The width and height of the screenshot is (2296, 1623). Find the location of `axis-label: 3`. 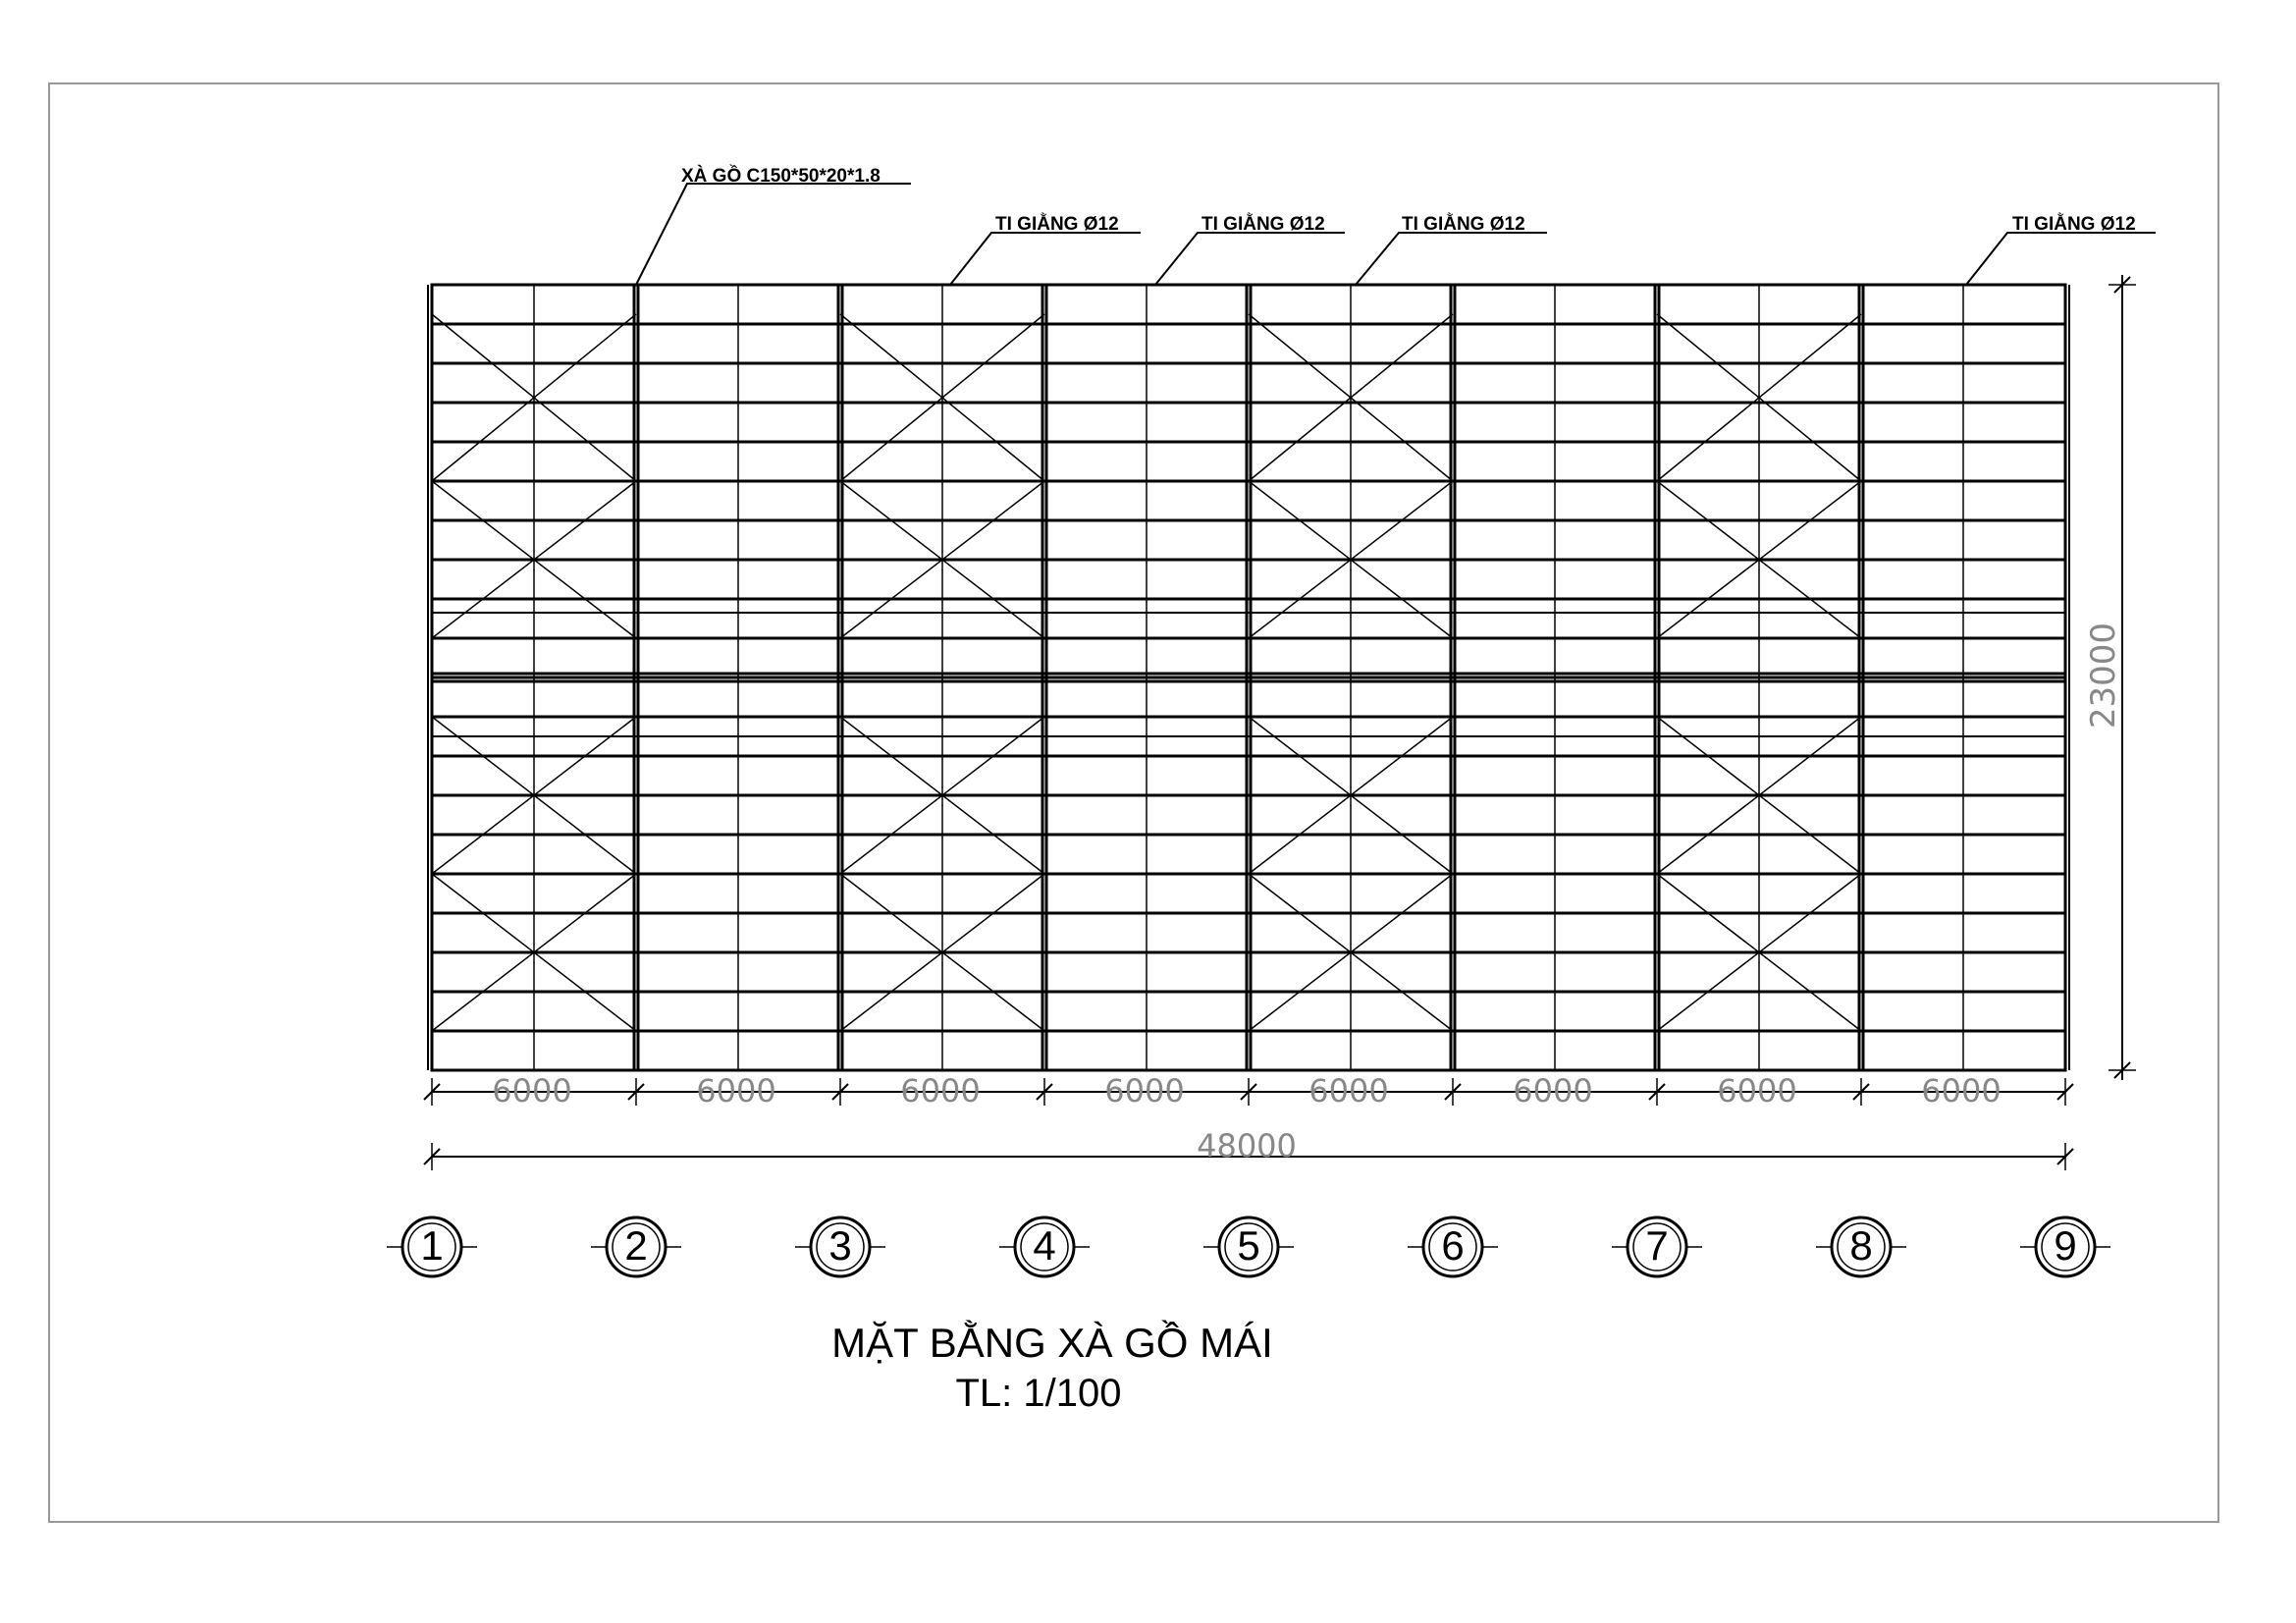

axis-label: 3 is located at coordinates (840, 1245).